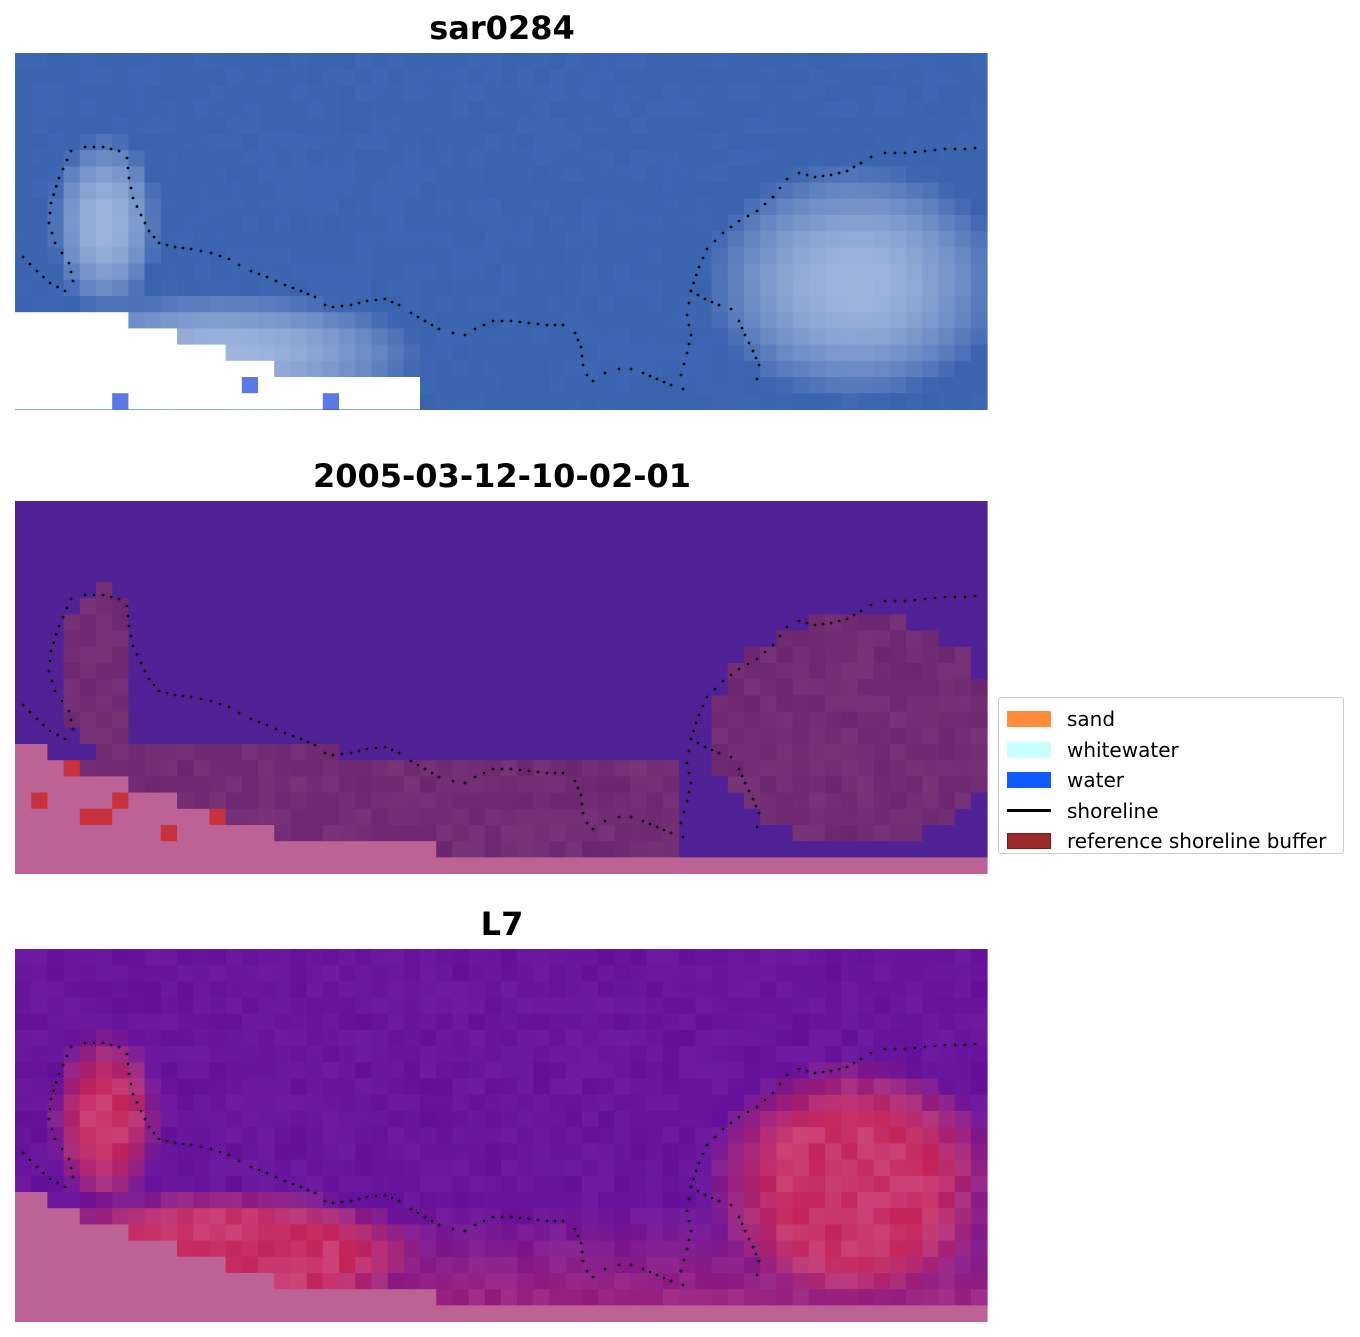 The height and width of the screenshot is (1337, 1360). What do you see at coordinates (1171, 811) in the screenshot?
I see `legend-item-shoreline: shoreline` at bounding box center [1171, 811].